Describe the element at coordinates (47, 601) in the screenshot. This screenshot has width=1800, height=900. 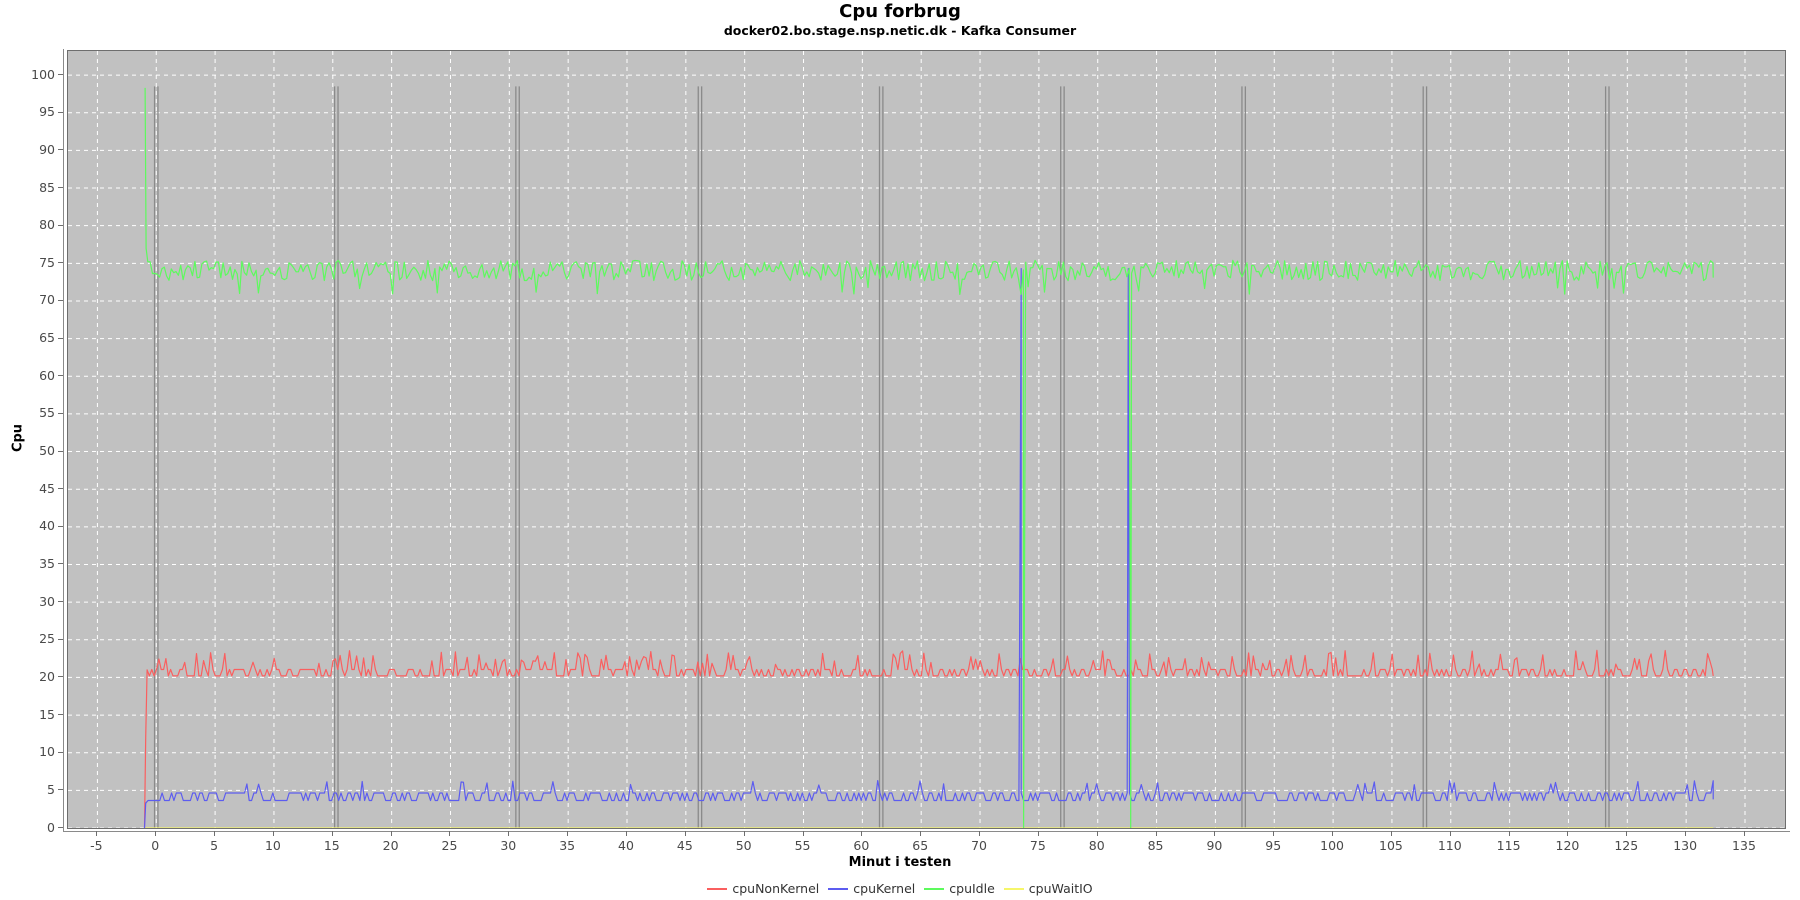
I see `y-tick-label: 30` at that location.